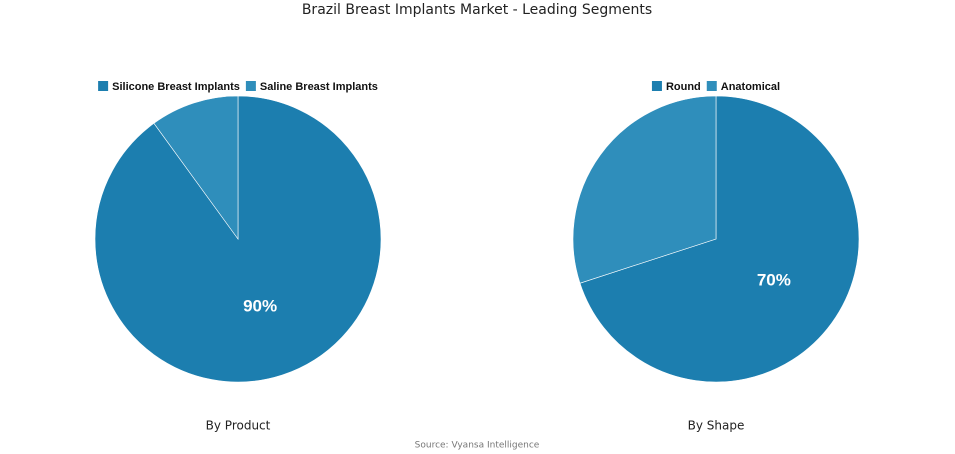 The width and height of the screenshot is (955, 454). What do you see at coordinates (477, 446) in the screenshot?
I see `source: Source: Vyansa Intelligence` at bounding box center [477, 446].